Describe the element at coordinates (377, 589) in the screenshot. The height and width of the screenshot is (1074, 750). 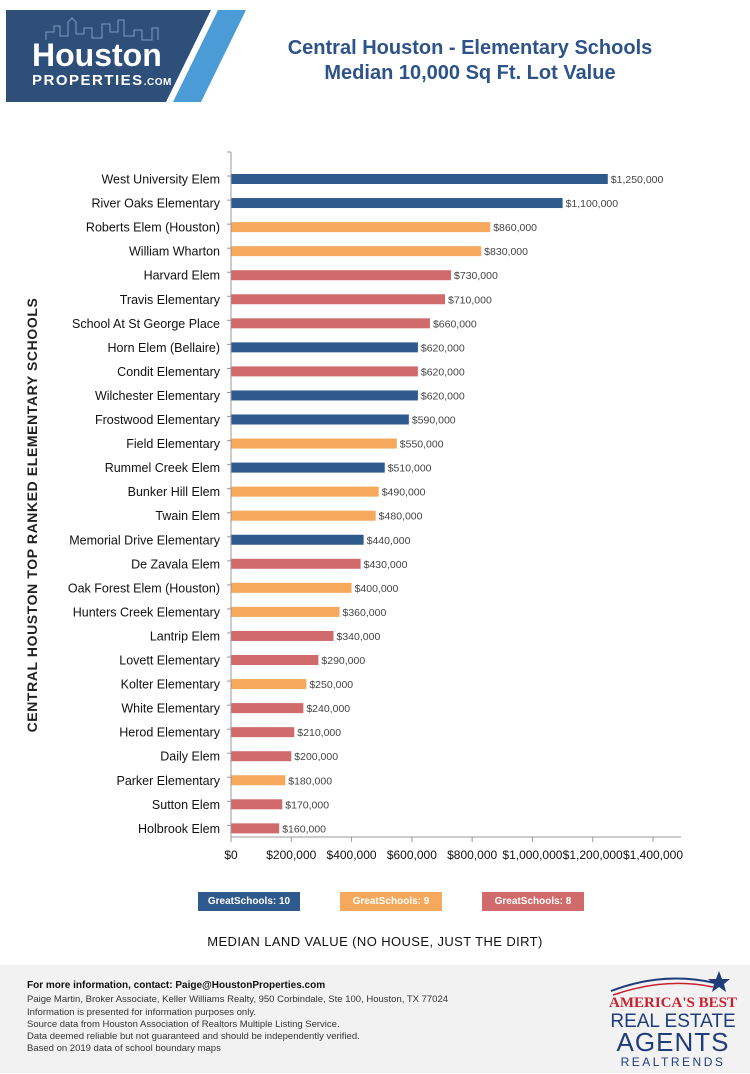
I see `value-label: $400,000` at that location.